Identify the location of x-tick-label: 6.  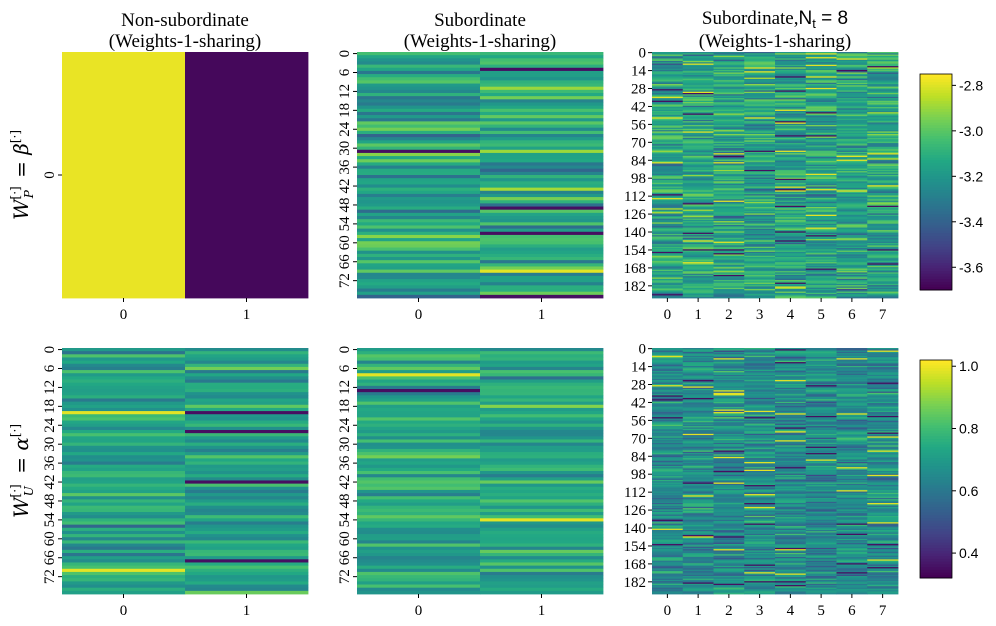
(852, 315).